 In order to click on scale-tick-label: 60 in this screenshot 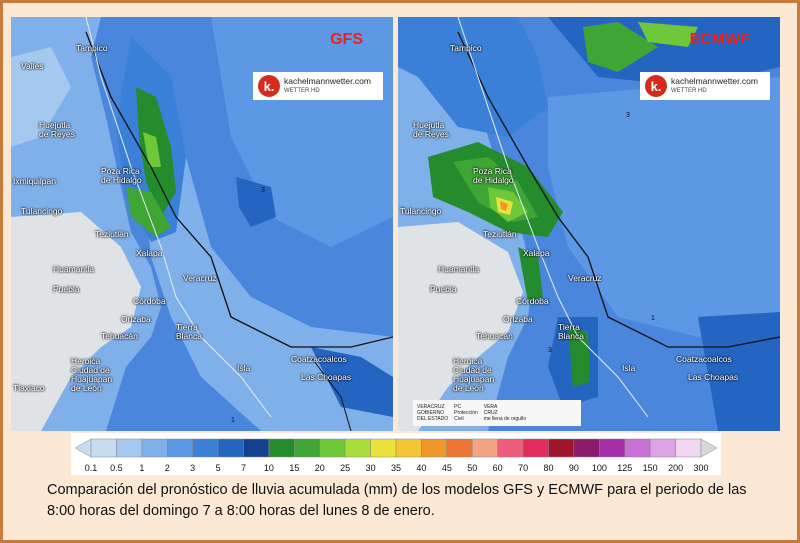, I will do `click(497, 468)`.